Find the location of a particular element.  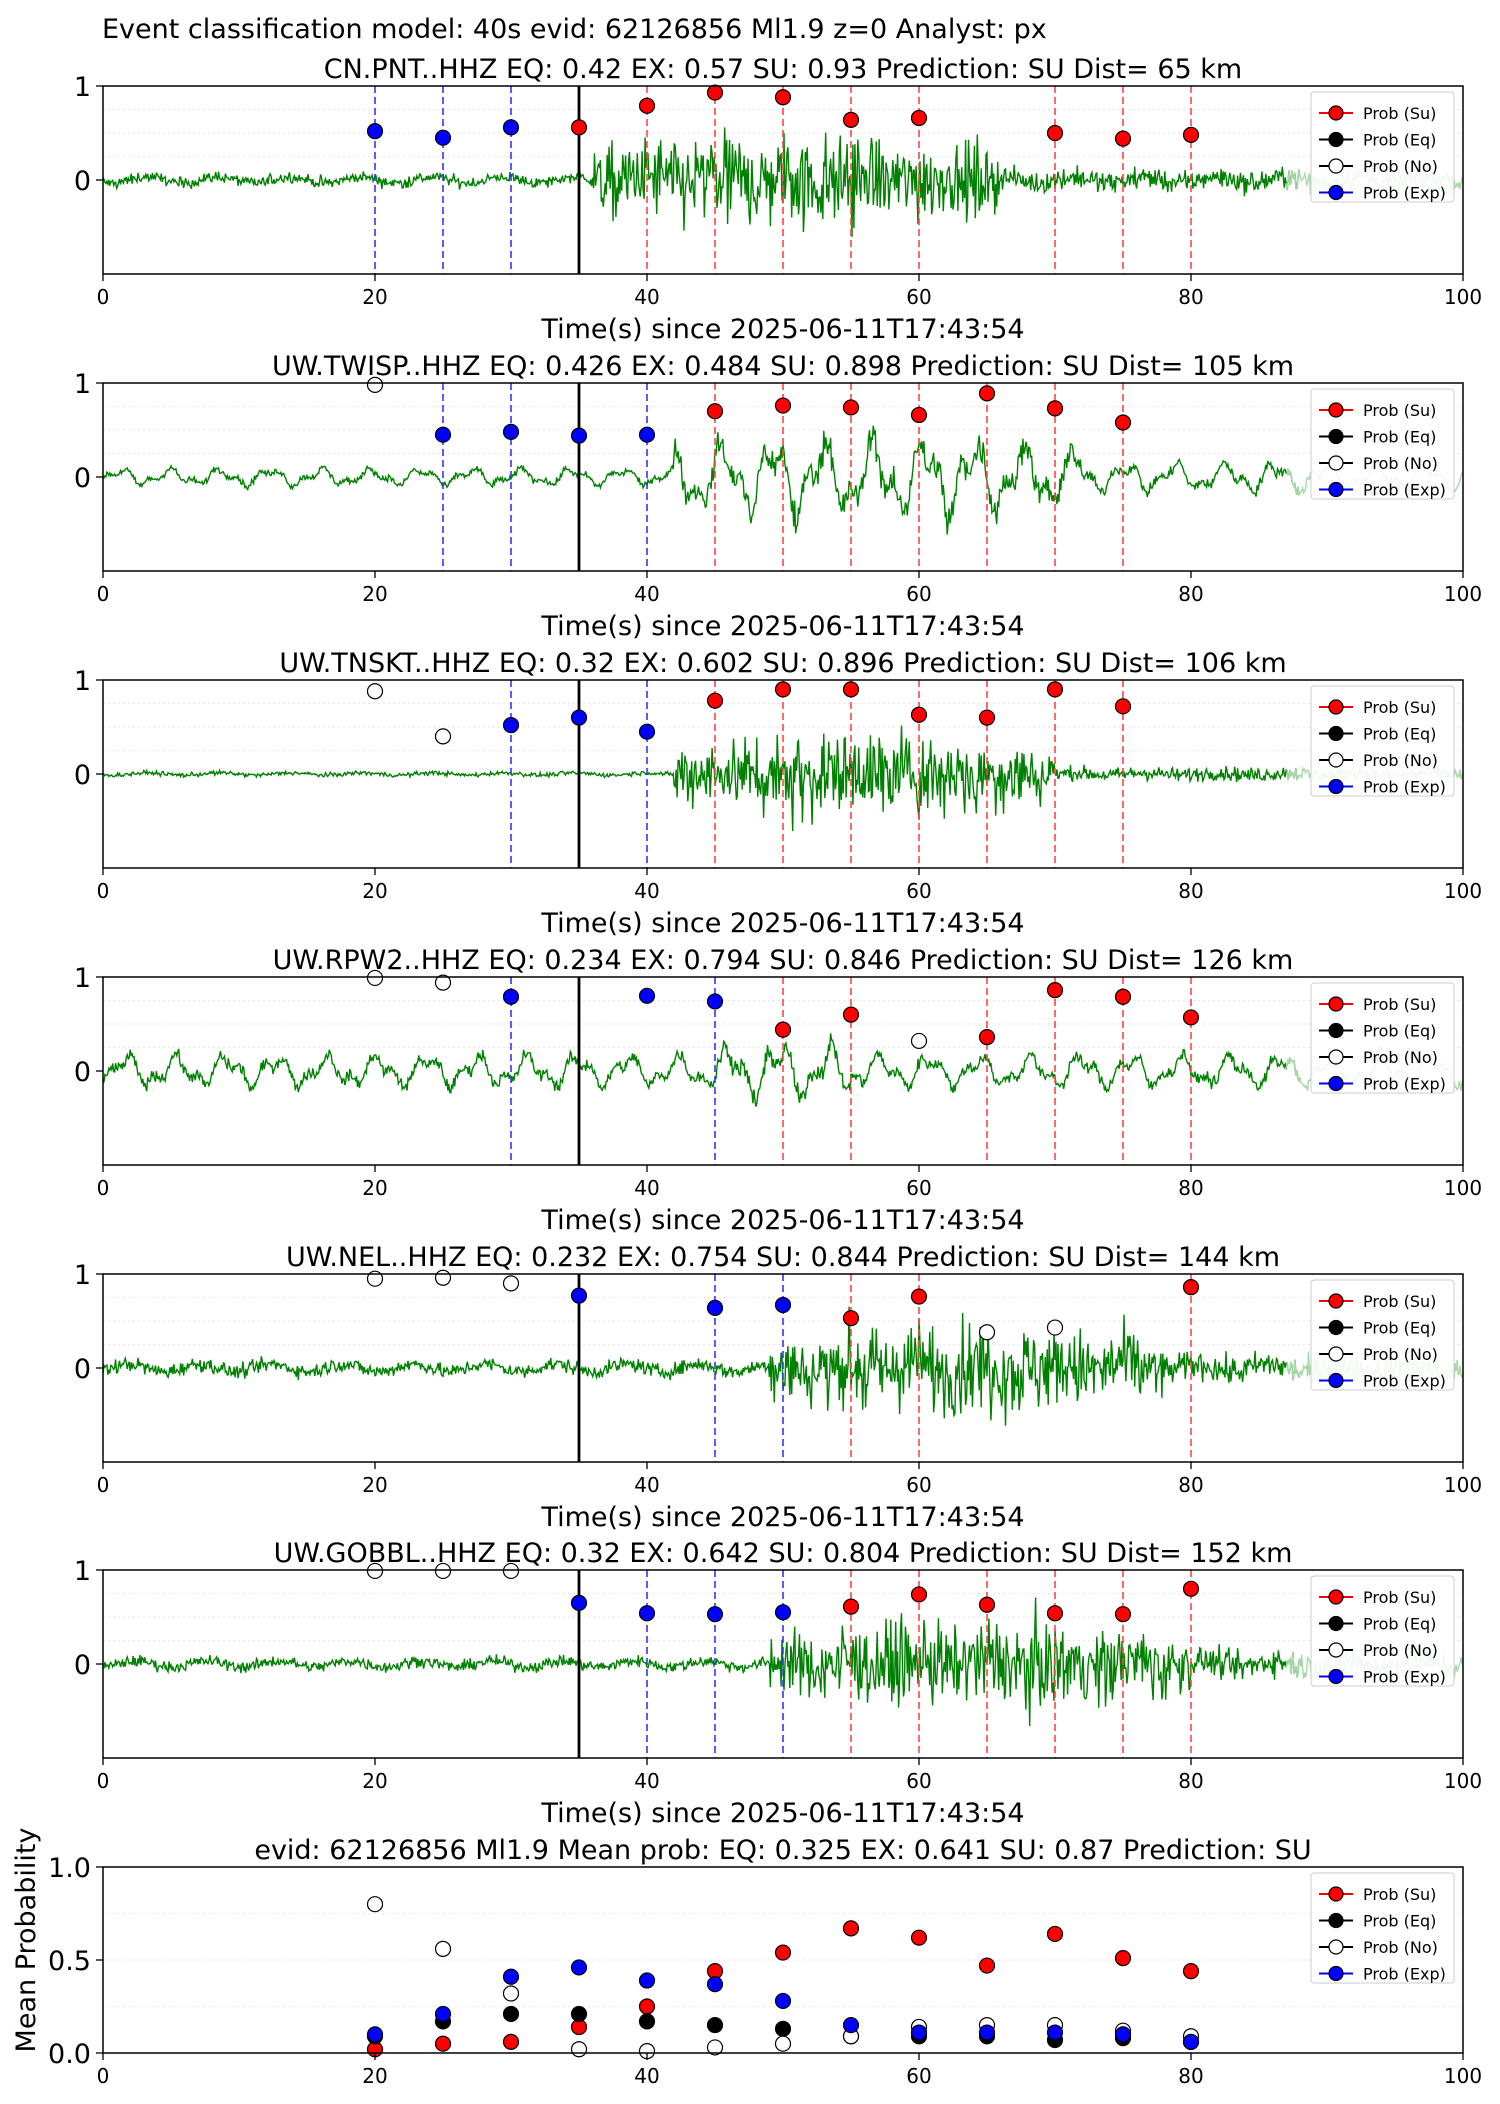

legend-marker-su is located at coordinates (1336, 1894).